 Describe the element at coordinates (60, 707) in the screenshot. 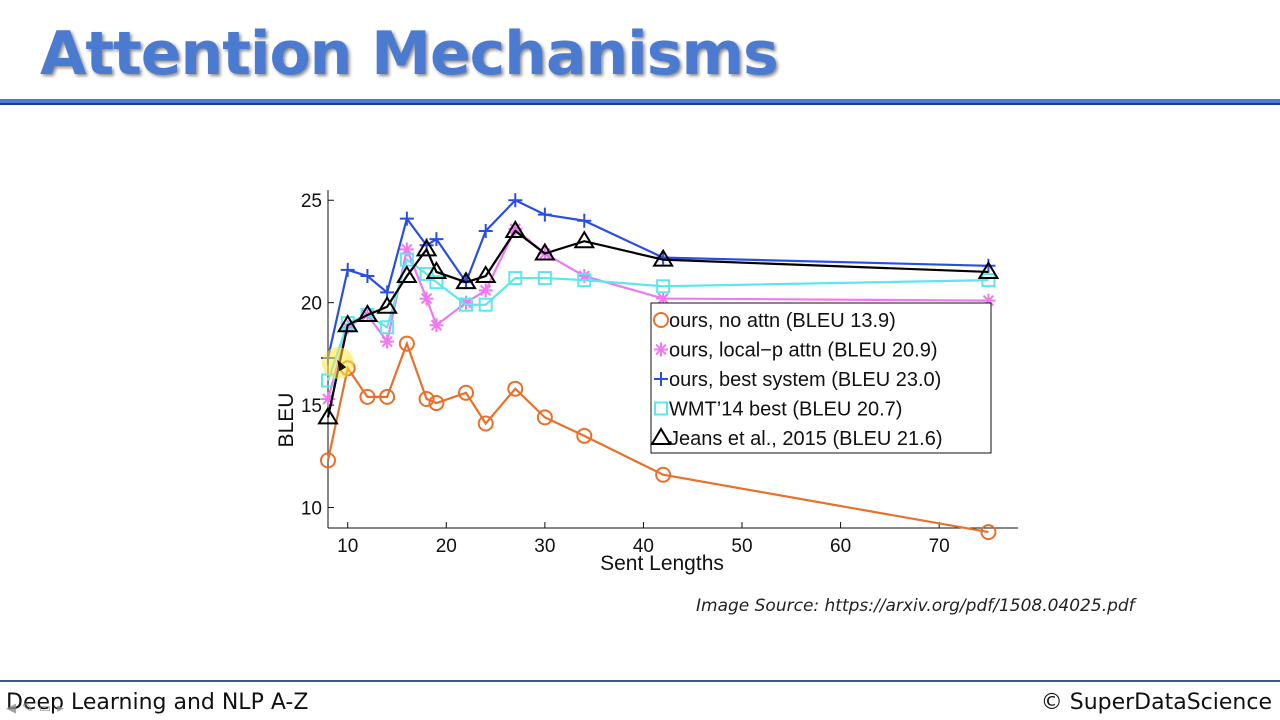

I see `next-slide-icon: ▸` at that location.